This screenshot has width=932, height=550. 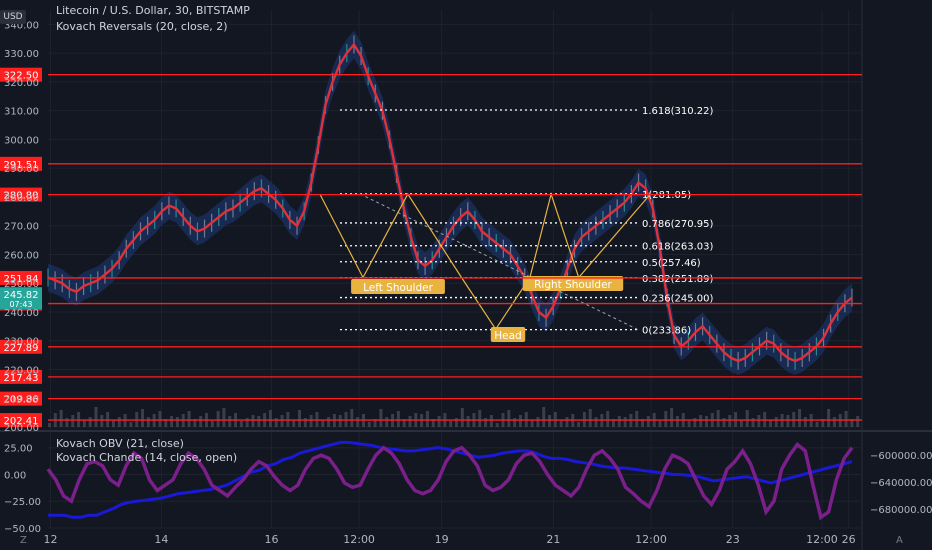 I want to click on y-tick-label: 270.00, so click(x=21, y=227).